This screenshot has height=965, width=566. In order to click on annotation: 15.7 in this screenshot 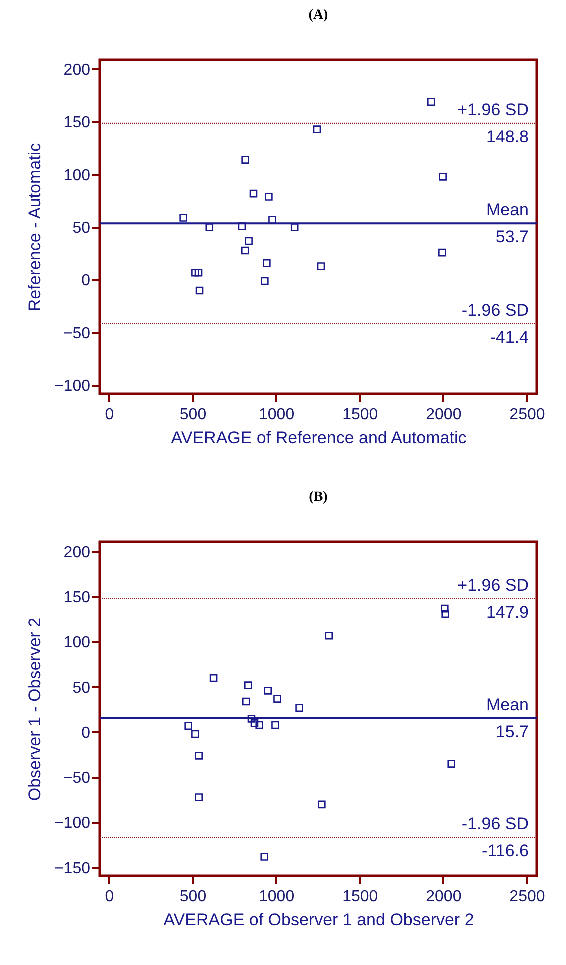, I will do `click(512, 732)`.